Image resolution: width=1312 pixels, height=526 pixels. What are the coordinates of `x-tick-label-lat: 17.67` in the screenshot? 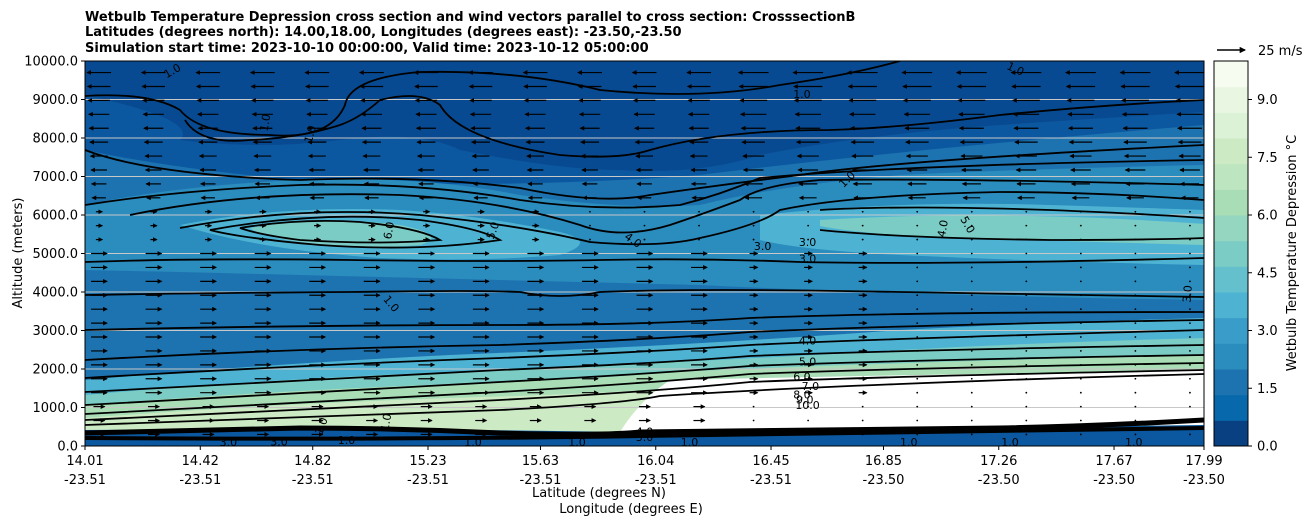 It's located at (1113, 461).